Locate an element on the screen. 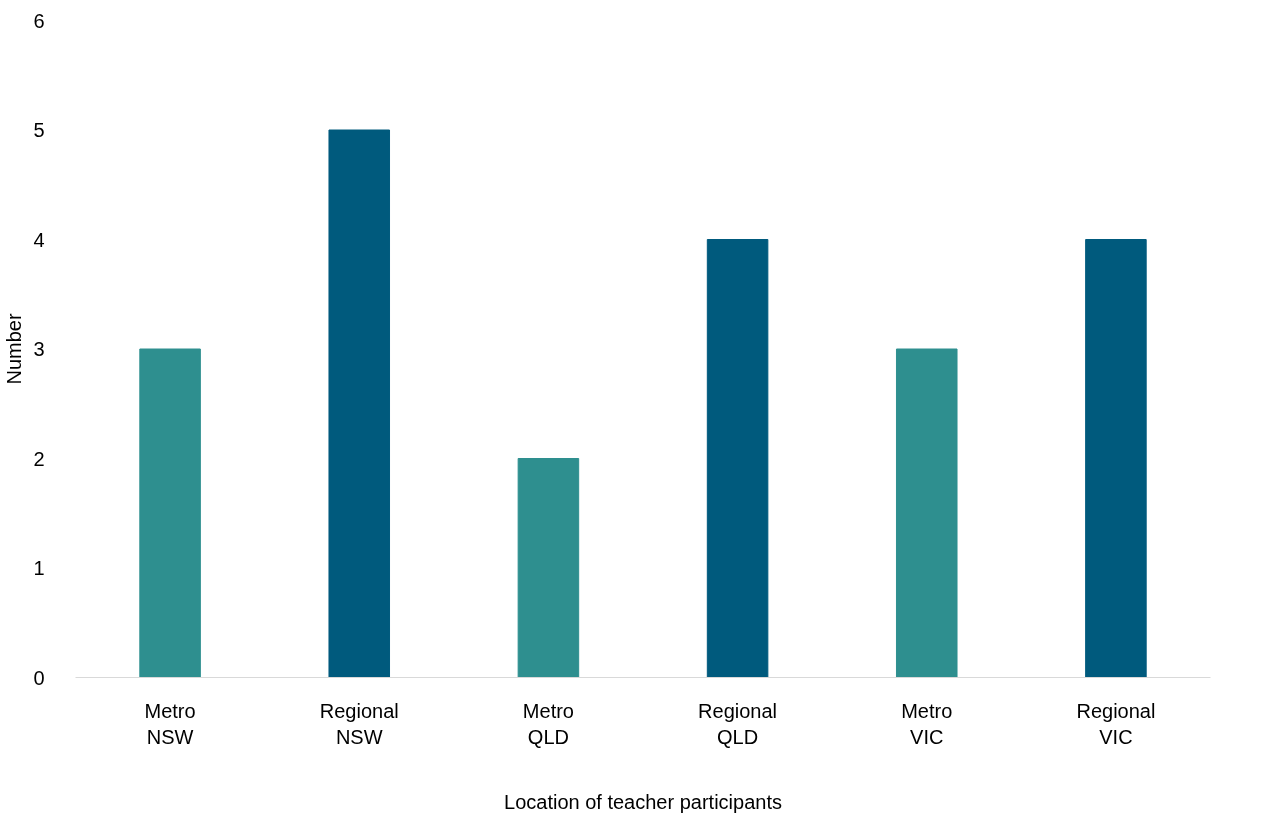 The height and width of the screenshot is (826, 1262). x-tick-label: Regional NSW is located at coordinates (359, 723).